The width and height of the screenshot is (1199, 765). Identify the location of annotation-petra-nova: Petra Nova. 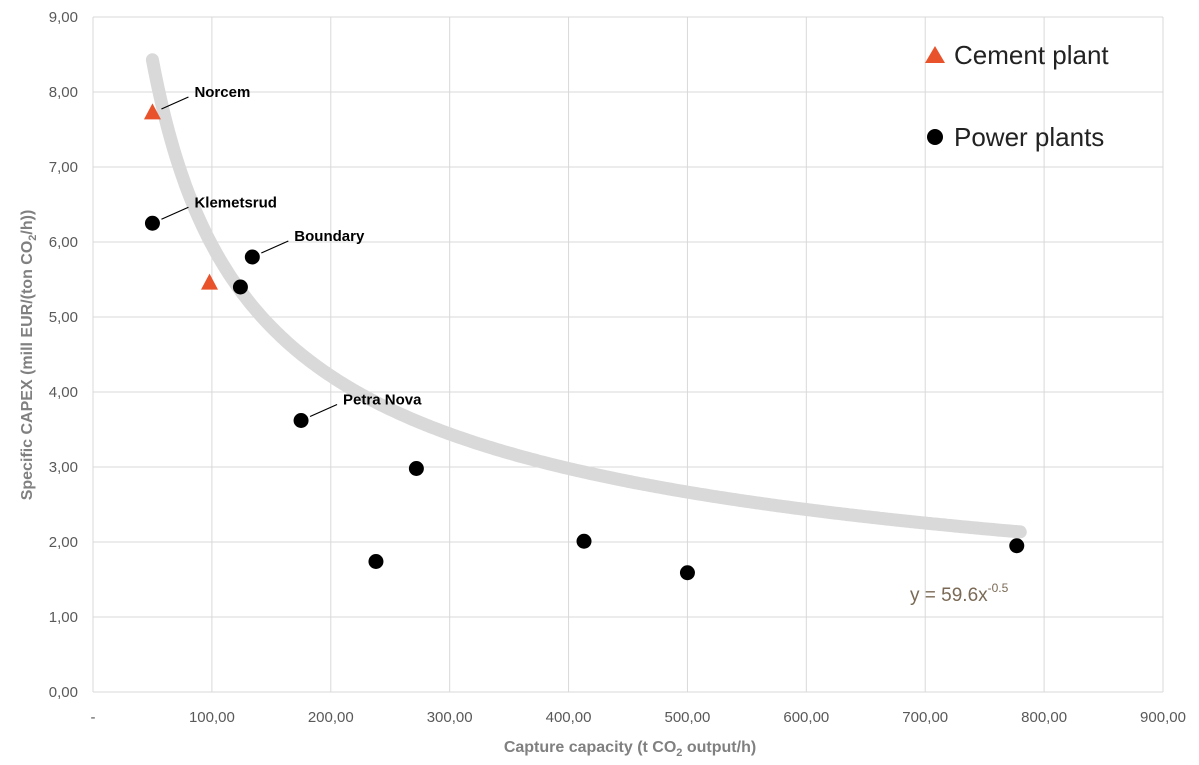
(382, 400).